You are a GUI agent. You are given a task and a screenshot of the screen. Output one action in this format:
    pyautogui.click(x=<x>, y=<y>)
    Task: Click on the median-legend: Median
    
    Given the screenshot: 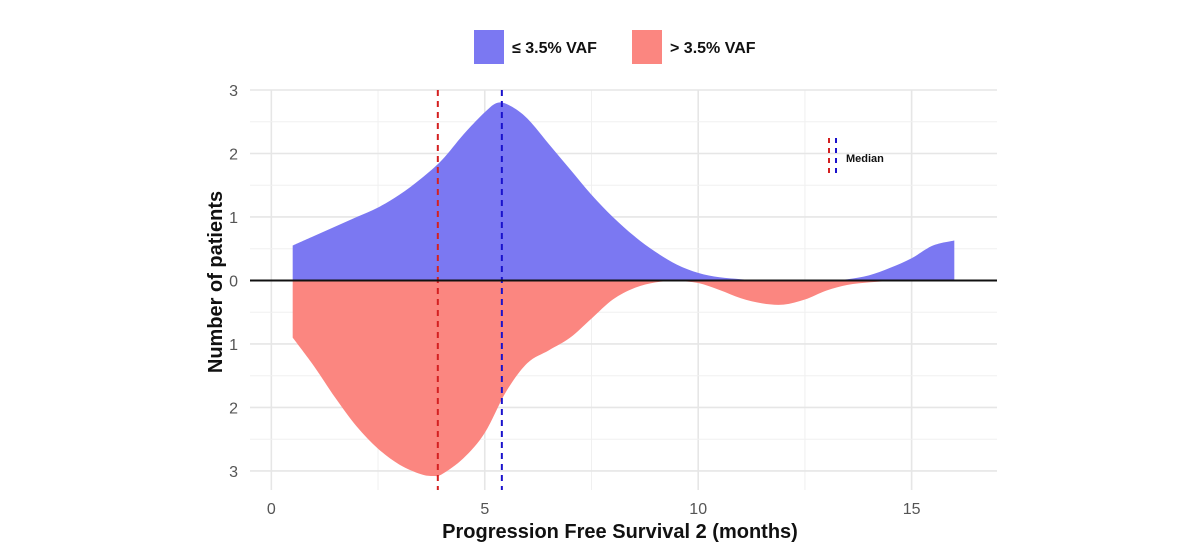 What is the action you would take?
    pyautogui.click(x=856, y=156)
    